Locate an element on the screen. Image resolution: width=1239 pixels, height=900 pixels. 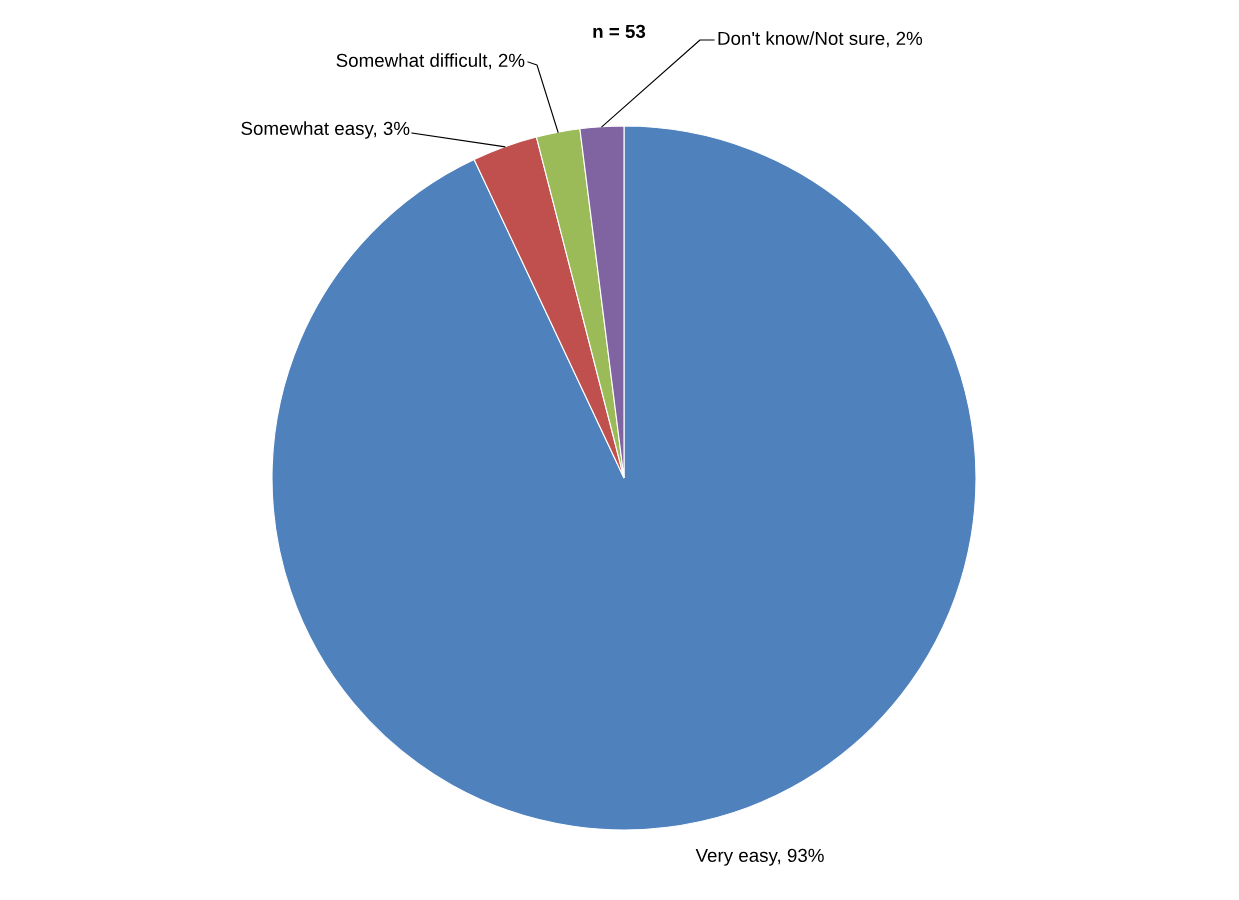
slice-label: Don't know/Not sure, 2% is located at coordinates (820, 39).